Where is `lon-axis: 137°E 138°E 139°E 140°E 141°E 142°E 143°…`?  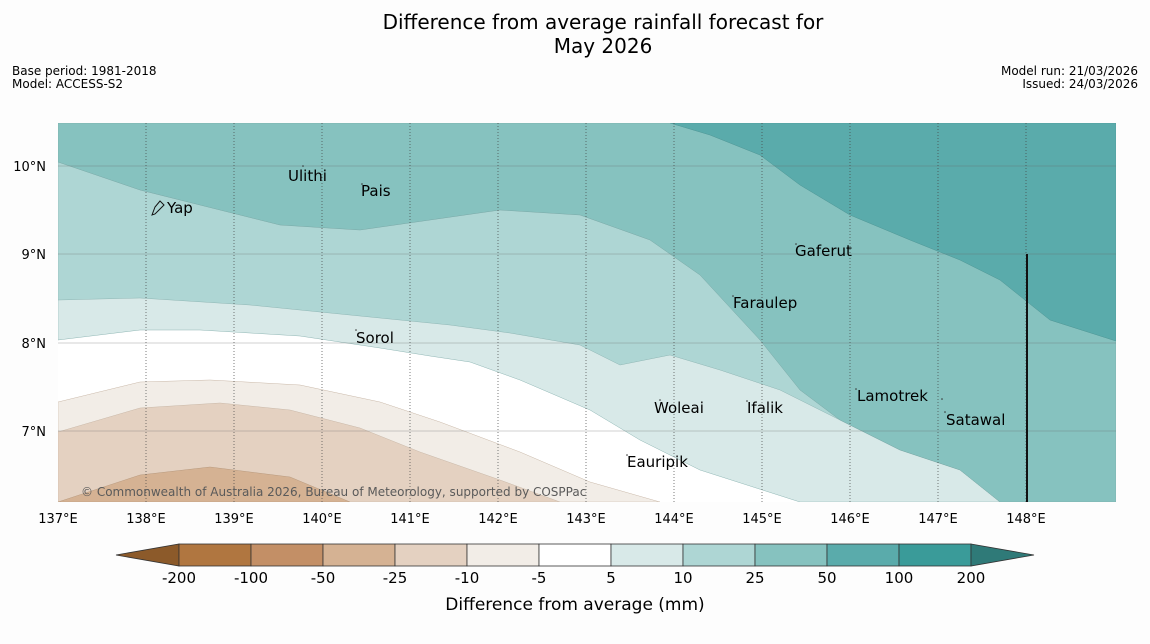
lon-axis: 137°E 138°E 139°E 140°E 141°E 142°E 143°… is located at coordinates (542, 519).